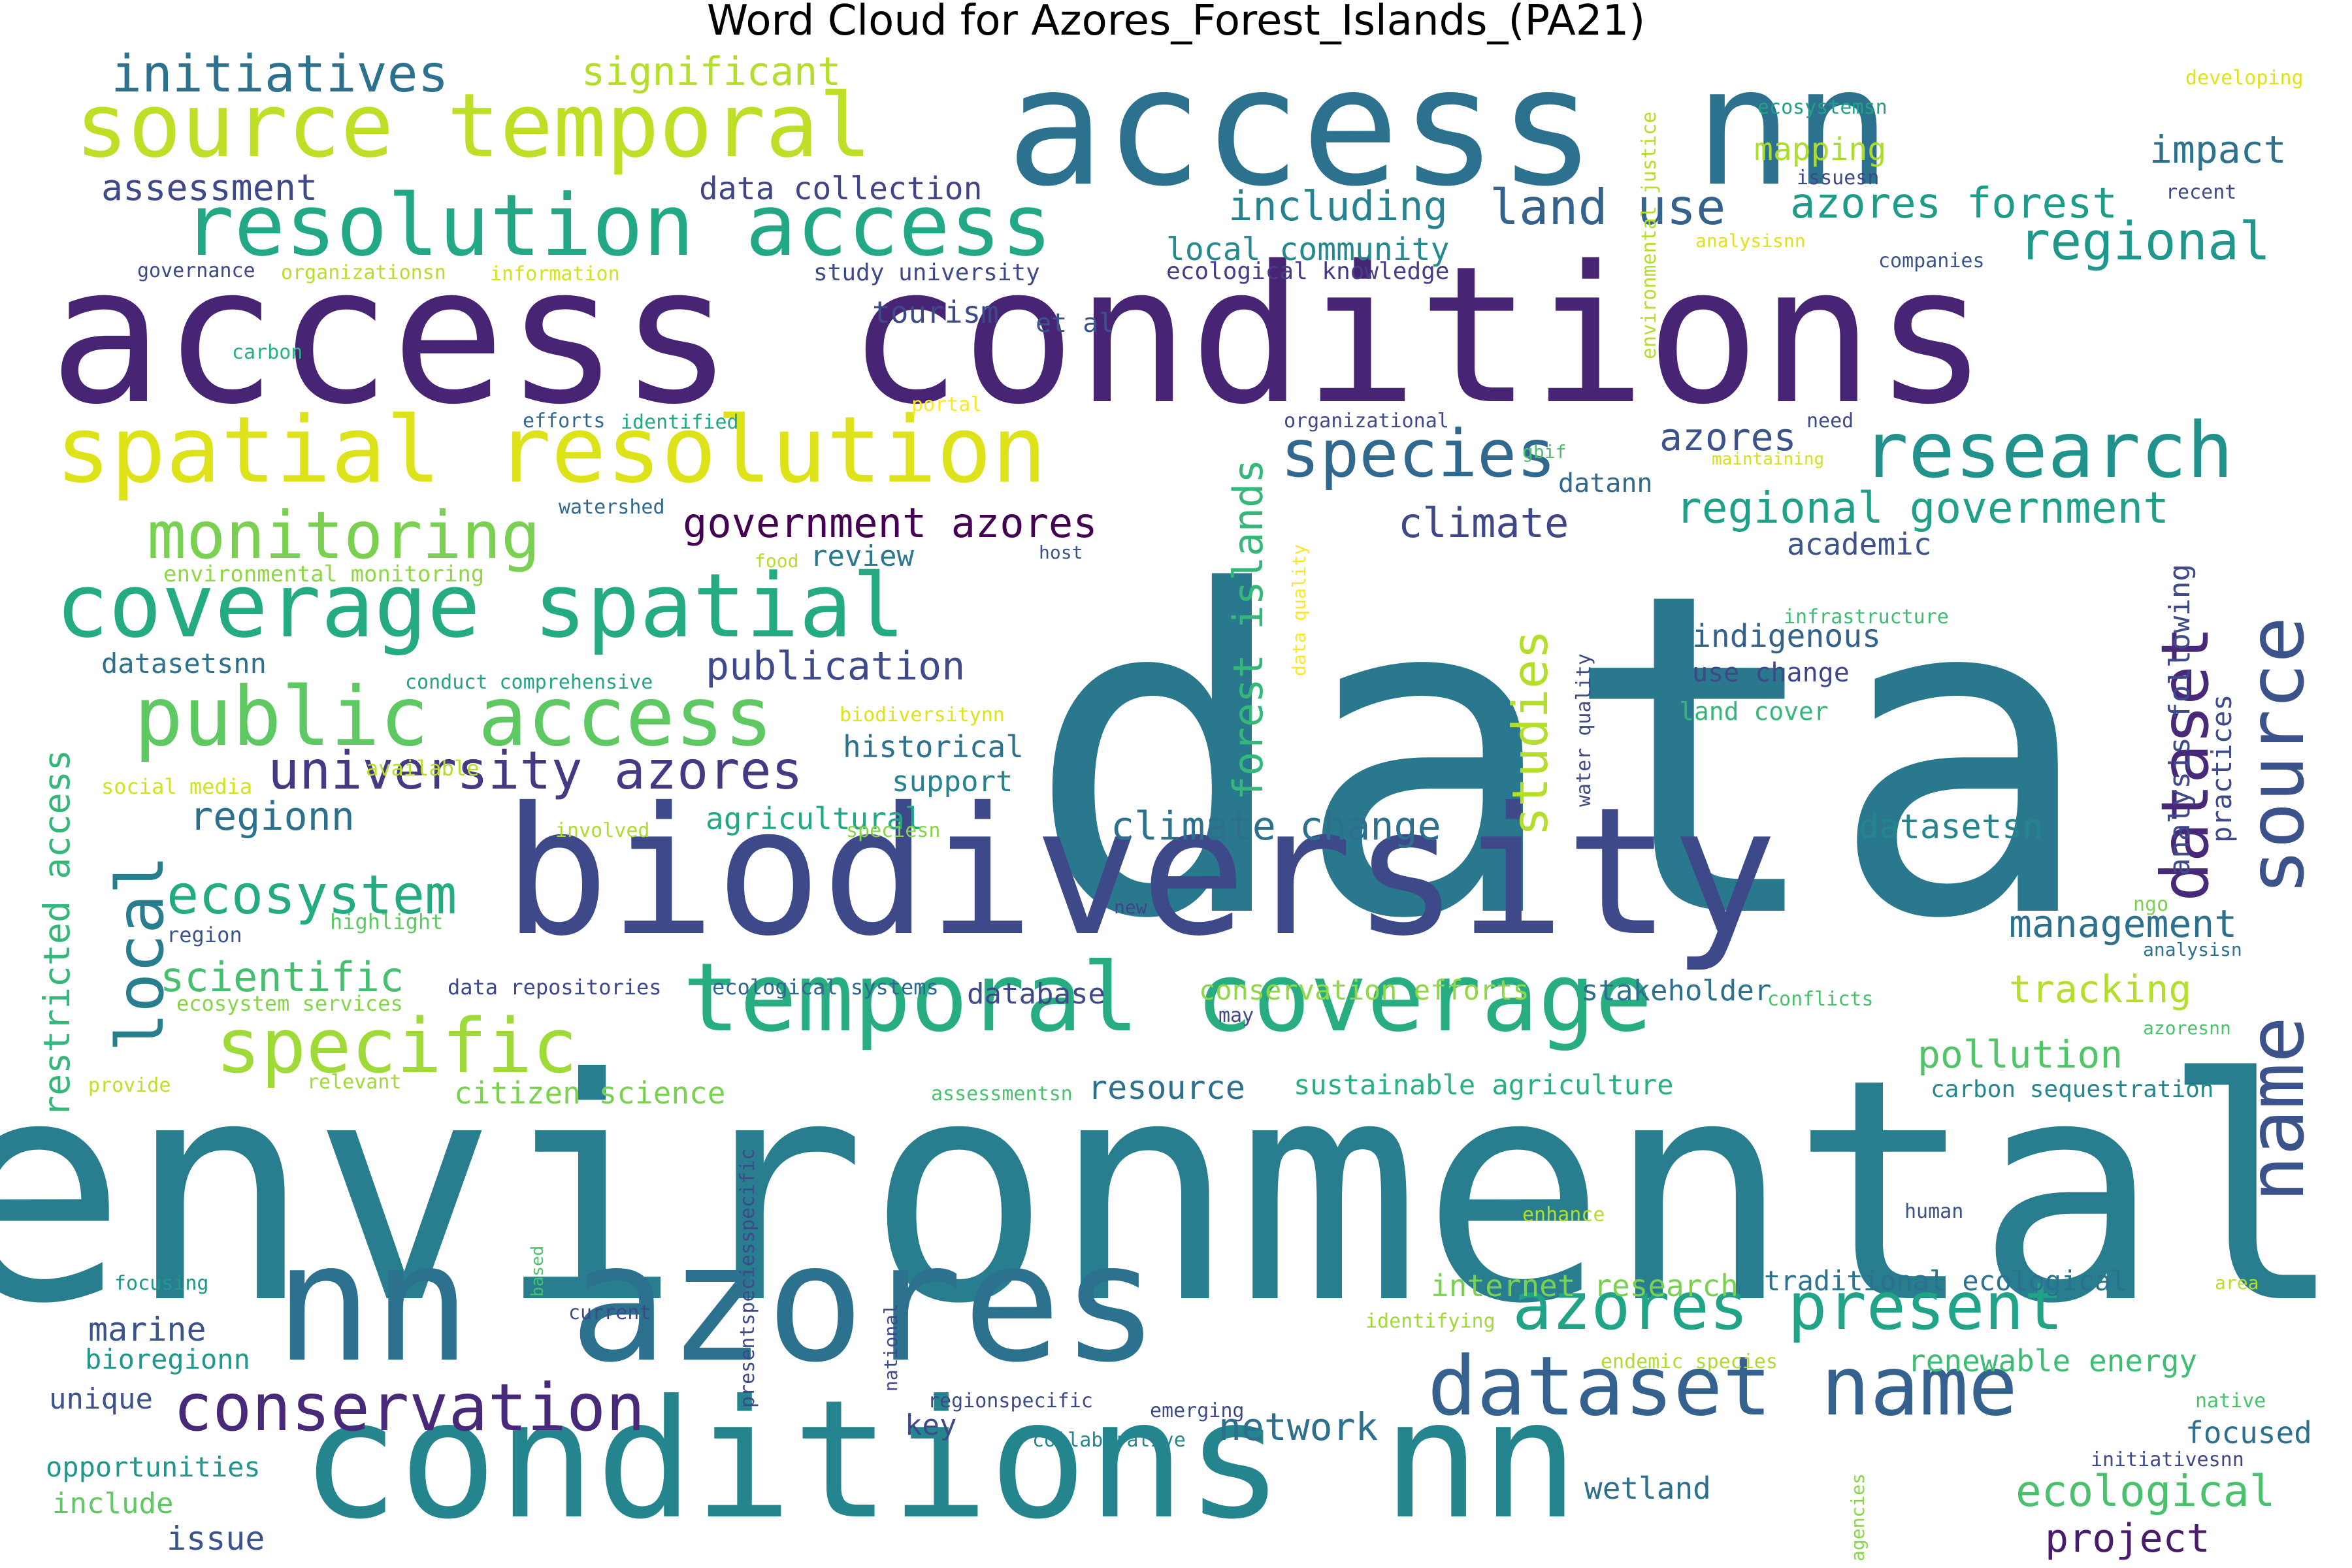 This screenshot has width=2352, height=1568. What do you see at coordinates (2237, 1283) in the screenshot?
I see `word-area: area` at bounding box center [2237, 1283].